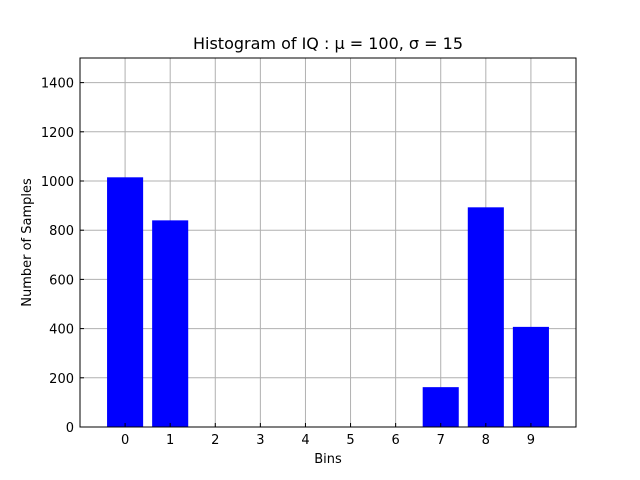 The image size is (640, 480). I want to click on x-tick-label: 4, so click(305, 440).